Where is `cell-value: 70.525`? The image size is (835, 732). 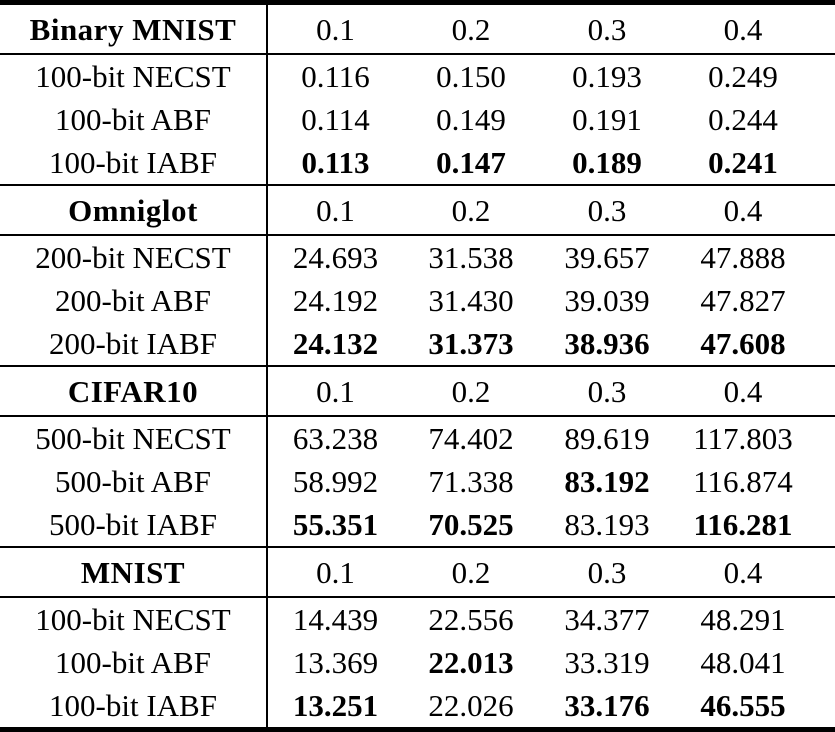 cell-value: 70.525 is located at coordinates (471, 525).